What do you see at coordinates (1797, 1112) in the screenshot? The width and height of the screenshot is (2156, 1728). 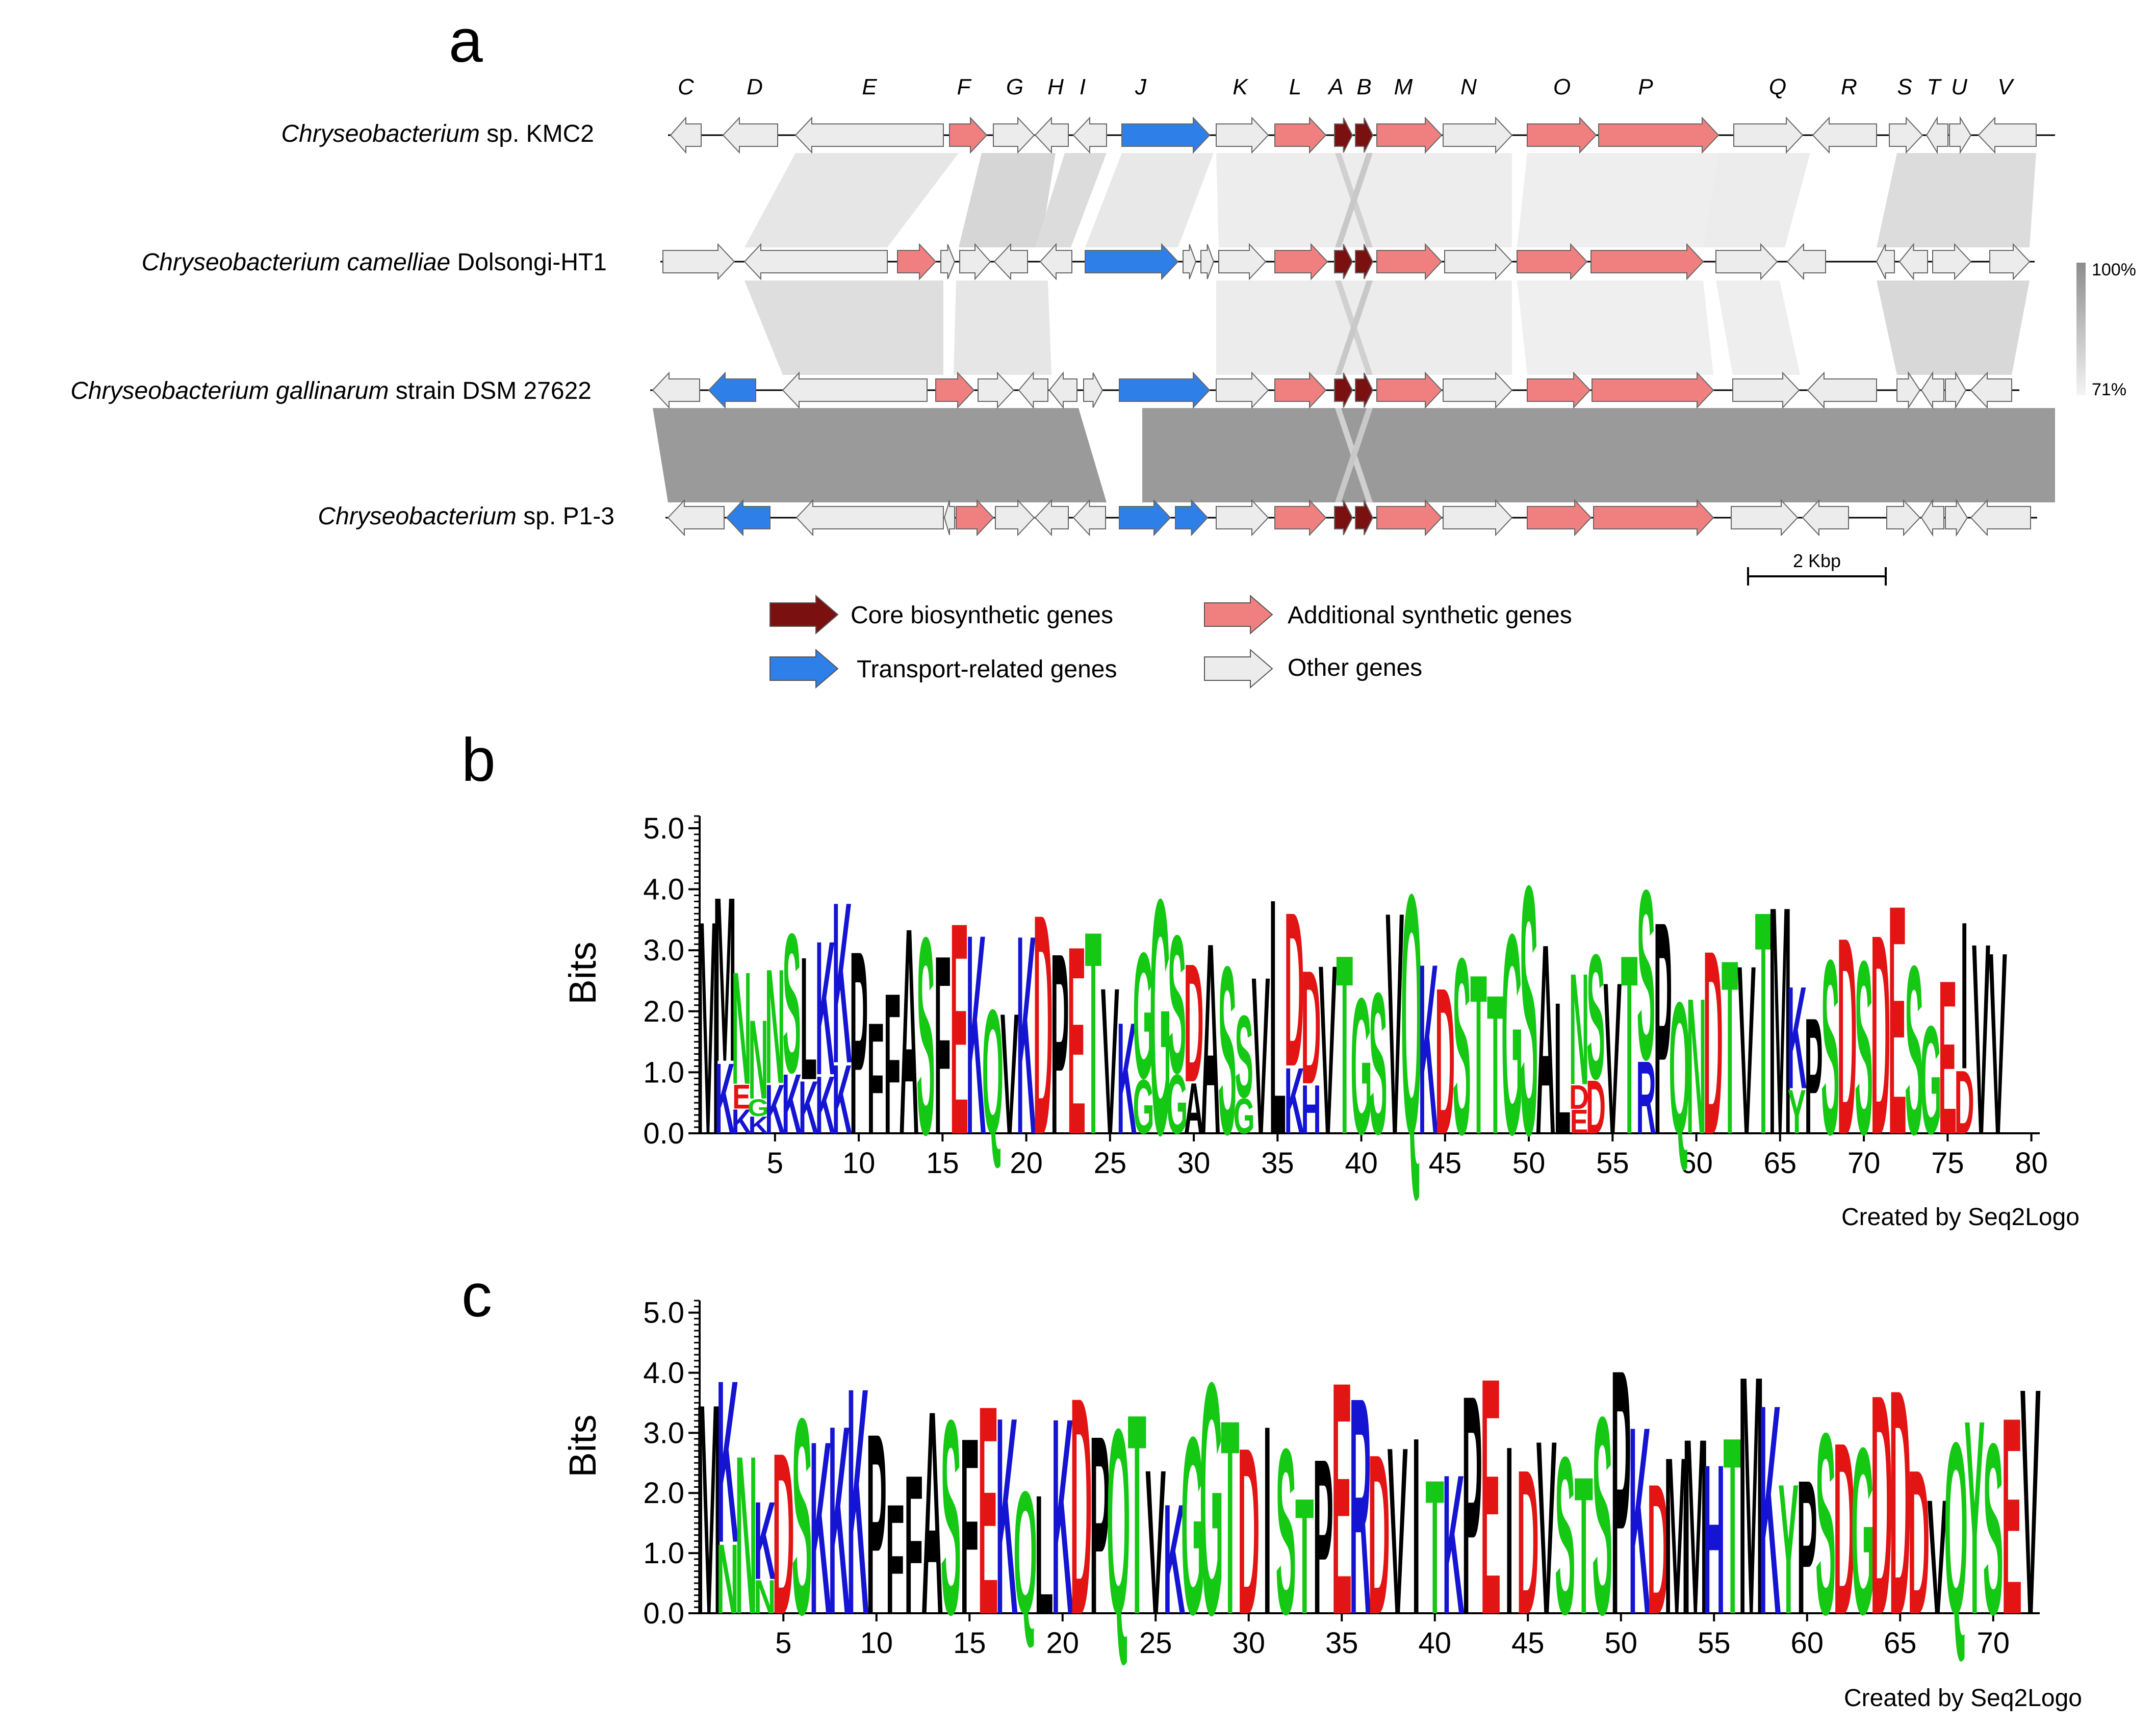 I see `logo-letter: Y` at bounding box center [1797, 1112].